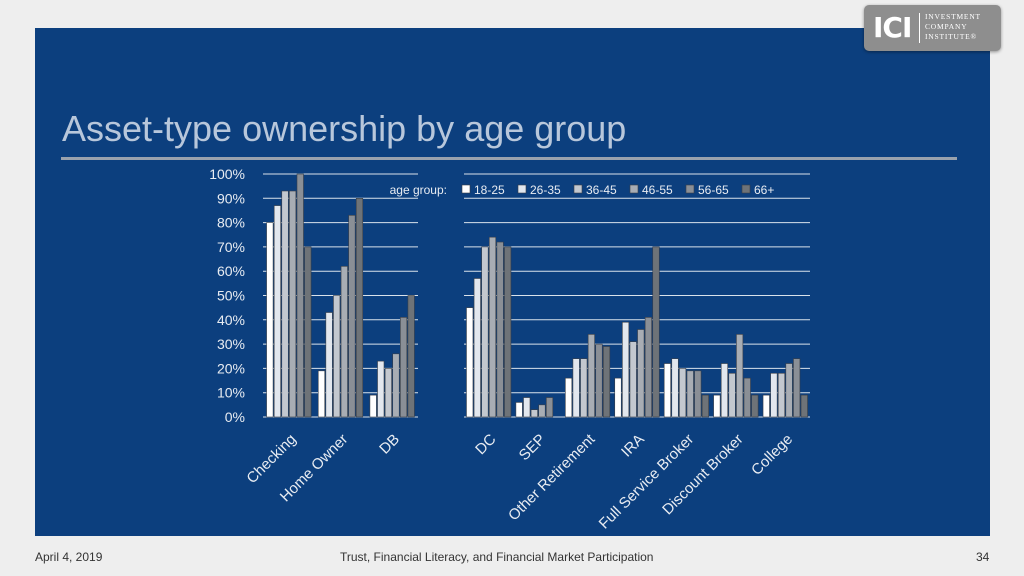 This screenshot has width=1024, height=576. Describe the element at coordinates (601, 190) in the screenshot. I see `legend-label: 36-45` at that location.